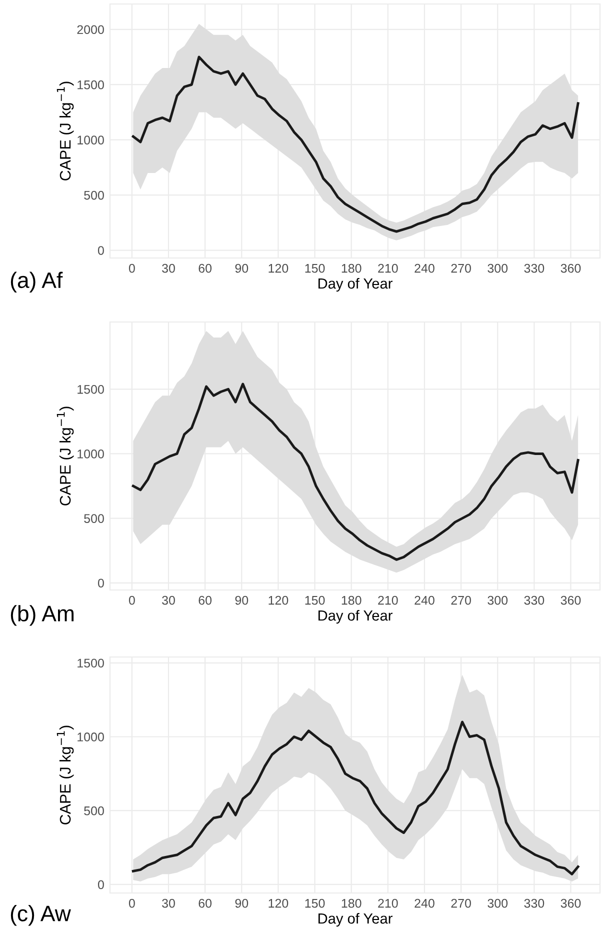 The width and height of the screenshot is (613, 943). I want to click on text: (c) Aw, so click(40, 915).